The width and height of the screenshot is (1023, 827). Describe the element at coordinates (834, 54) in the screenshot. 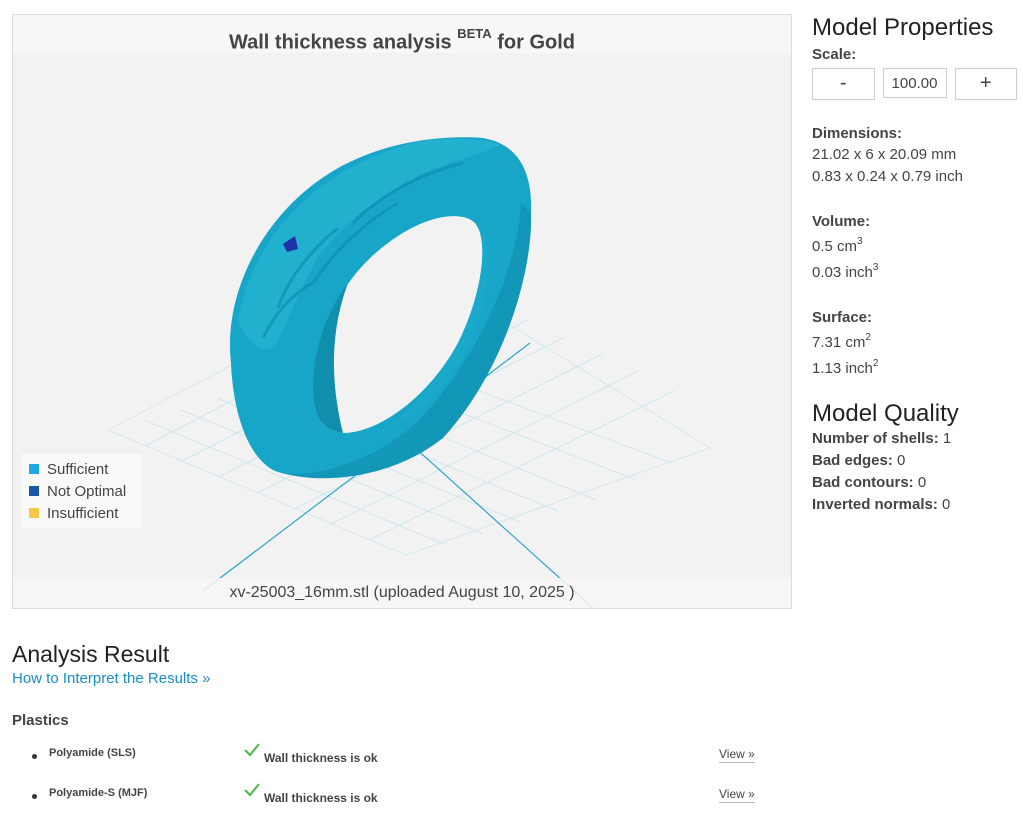

I see `scale-label: Scale:` at that location.